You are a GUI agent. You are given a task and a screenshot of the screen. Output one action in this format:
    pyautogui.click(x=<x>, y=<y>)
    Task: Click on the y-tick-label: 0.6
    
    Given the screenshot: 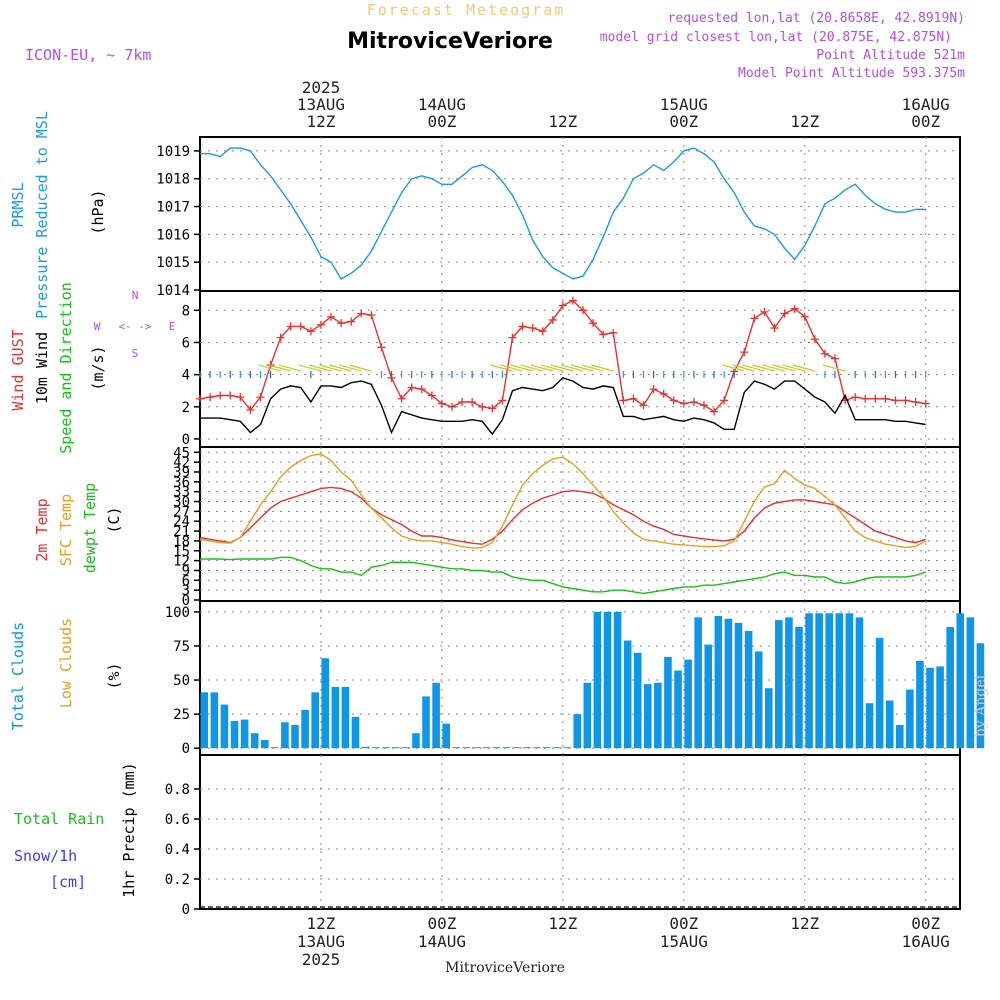 What is the action you would take?
    pyautogui.click(x=177, y=820)
    